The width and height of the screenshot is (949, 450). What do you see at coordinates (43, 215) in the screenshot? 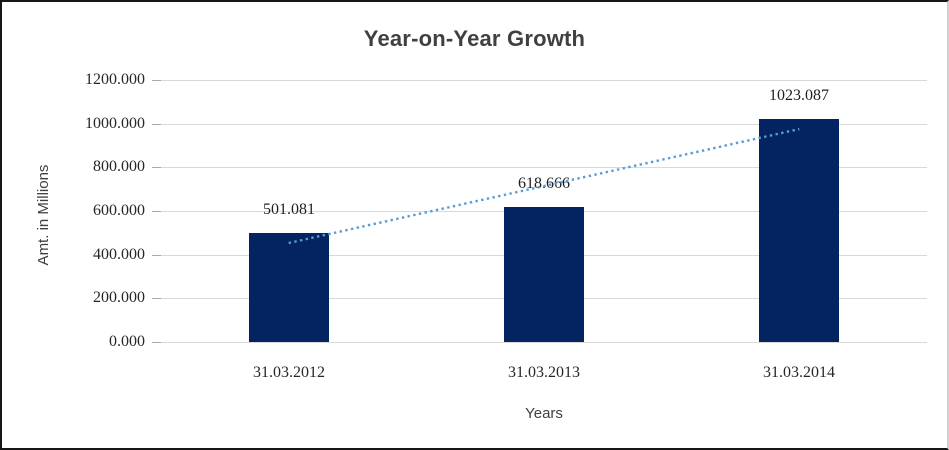
I see `y-axis-title: Amt. in Millions` at bounding box center [43, 215].